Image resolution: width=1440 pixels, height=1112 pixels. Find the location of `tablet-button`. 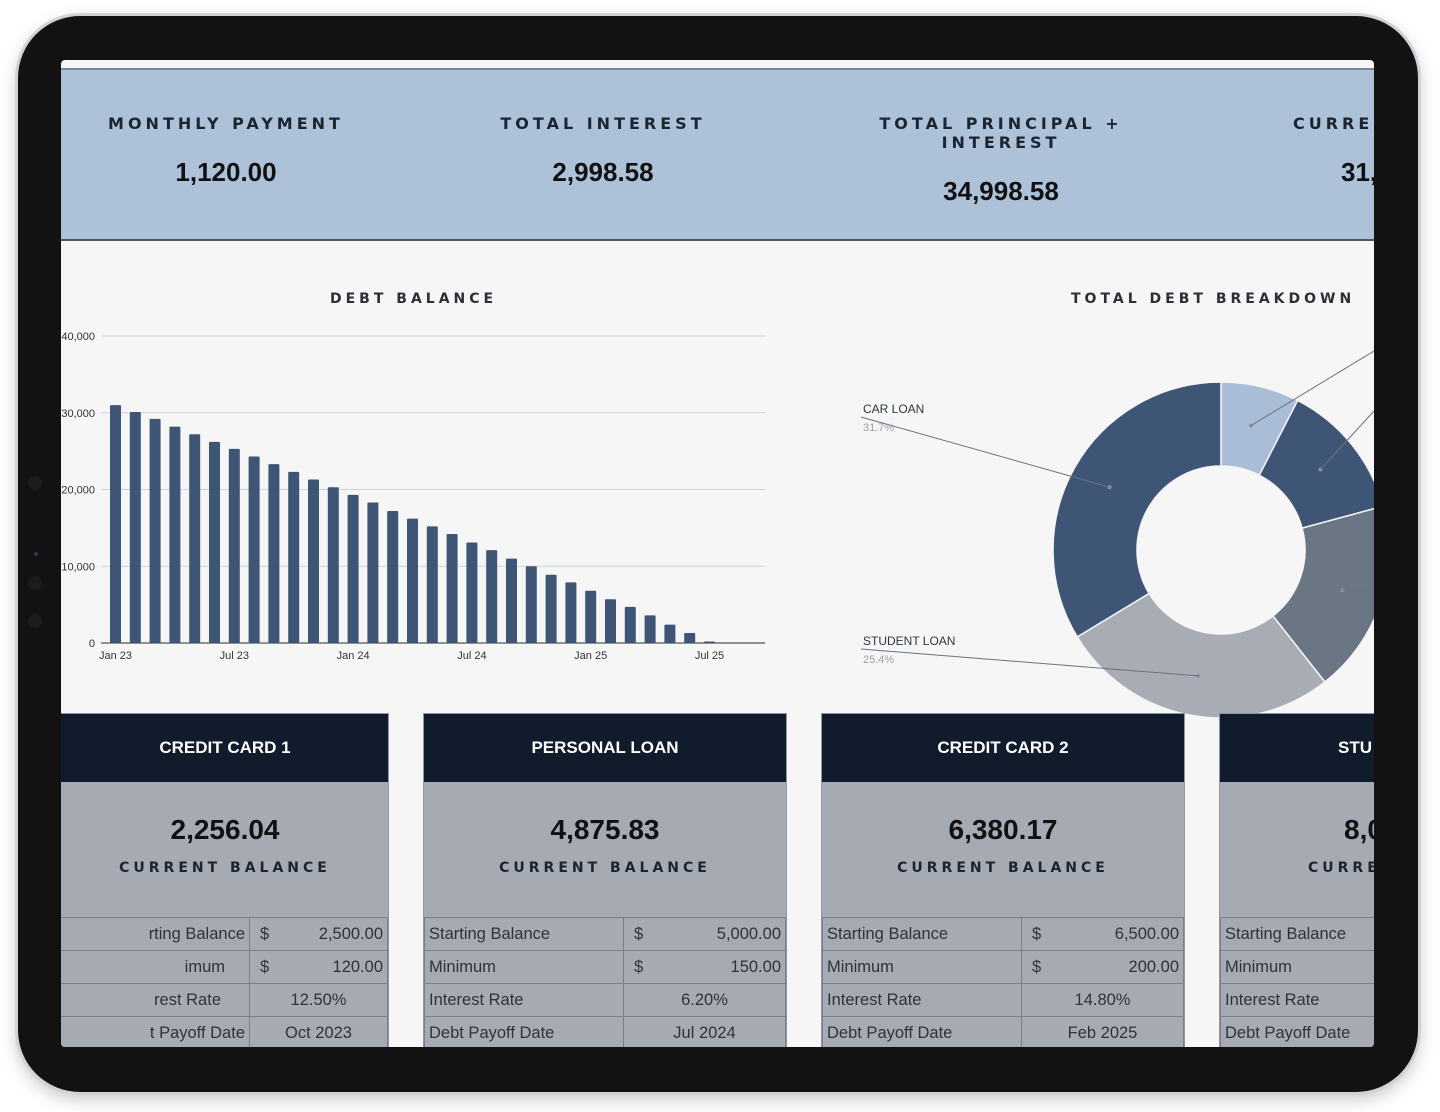

tablet-button is located at coordinates (35, 483).